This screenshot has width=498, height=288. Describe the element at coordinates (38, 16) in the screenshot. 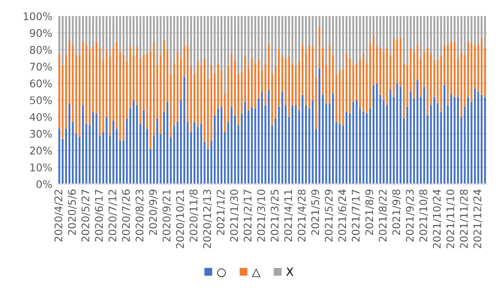

I see `y-tick-label: 100%` at that location.